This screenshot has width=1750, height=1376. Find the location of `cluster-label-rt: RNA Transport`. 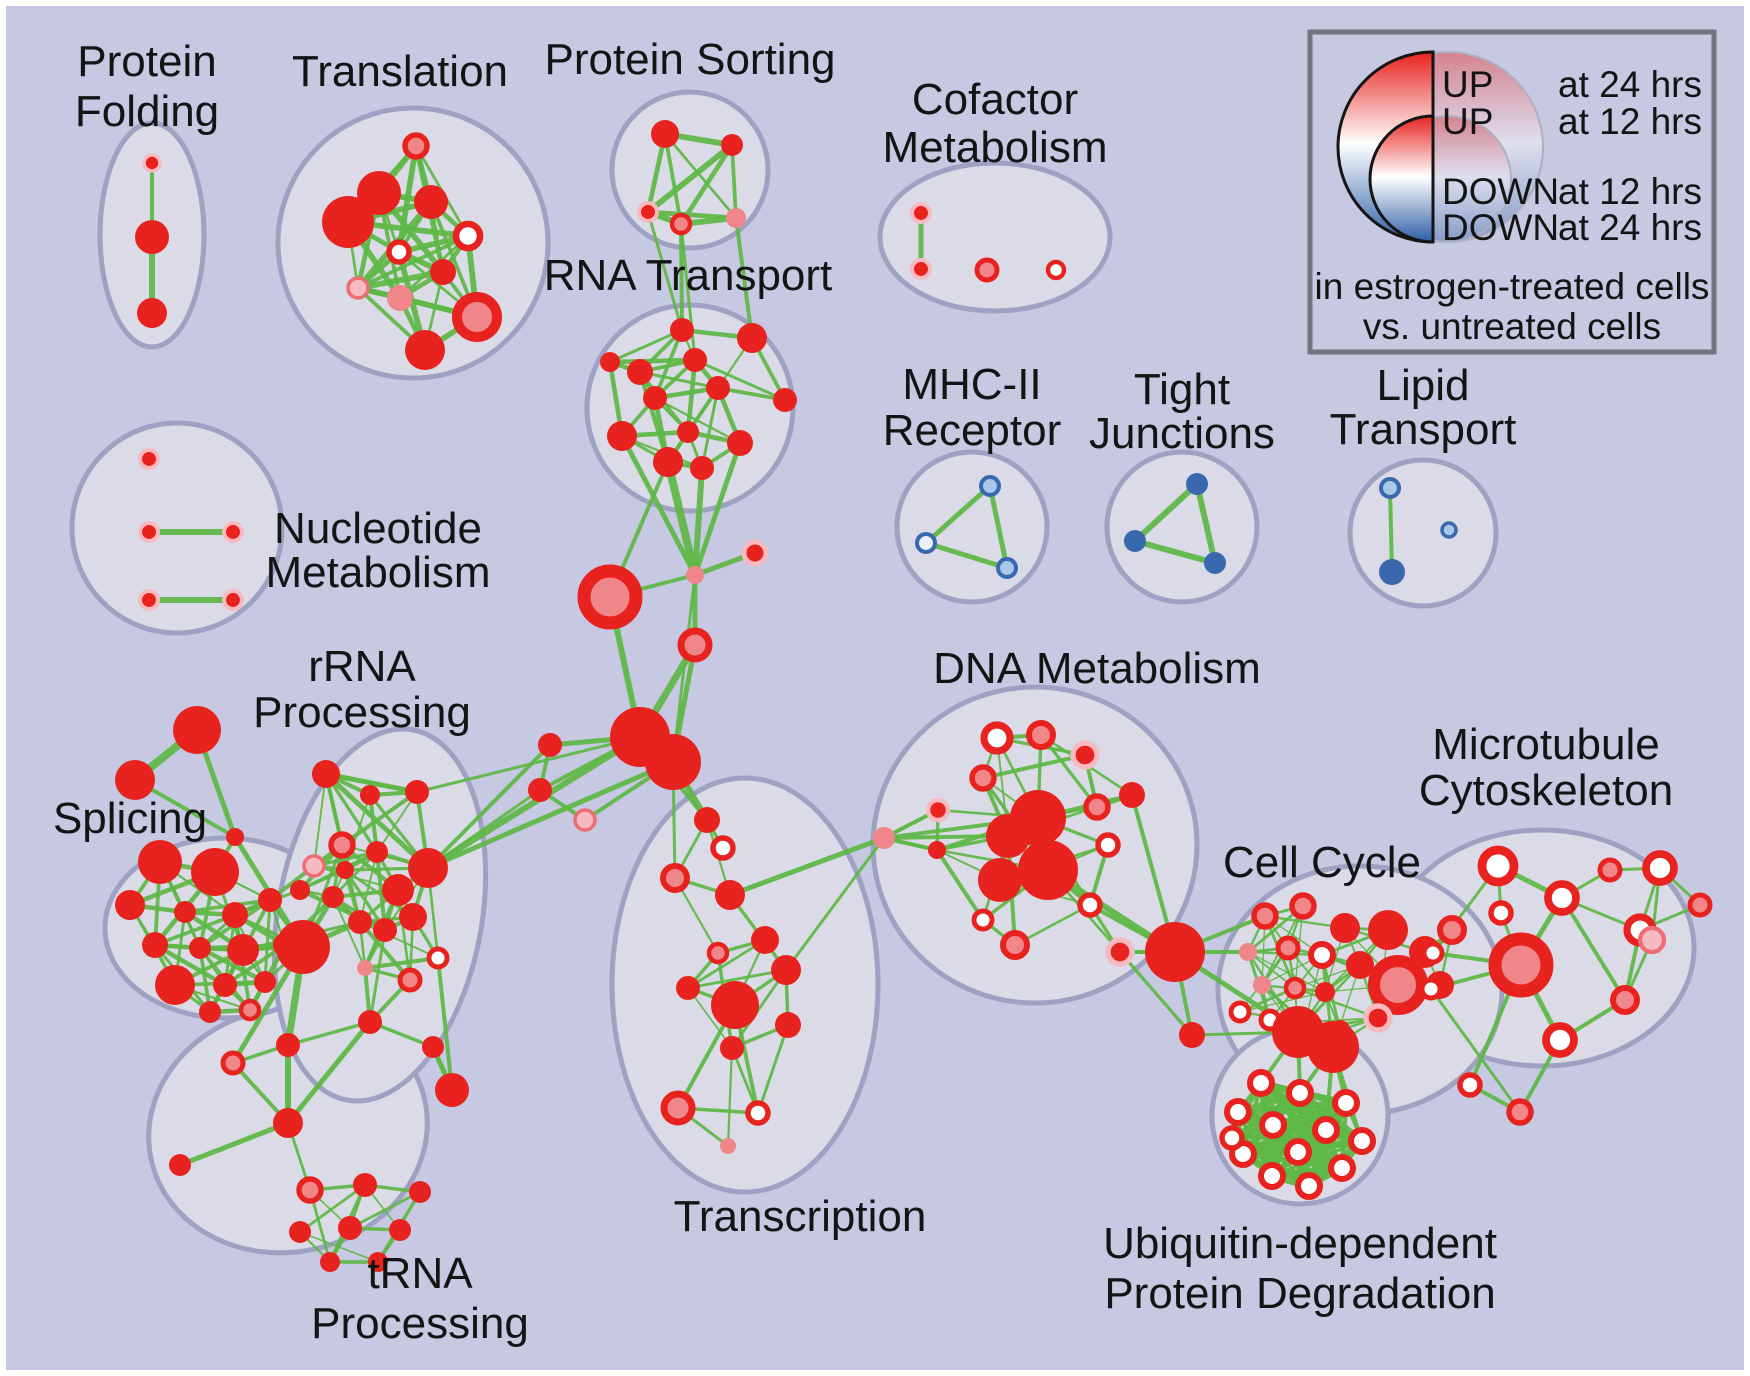

cluster-label-rt: RNA Transport is located at coordinates (688, 275).